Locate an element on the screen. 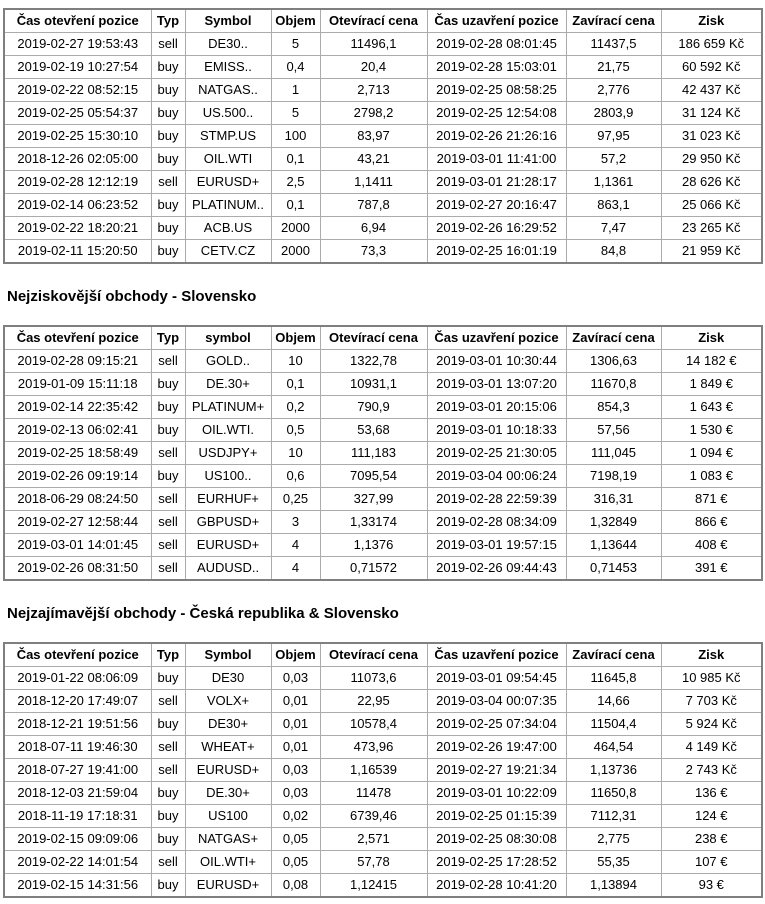  table-cell: 2019-02-14 06:23:52 is located at coordinates (77, 205).